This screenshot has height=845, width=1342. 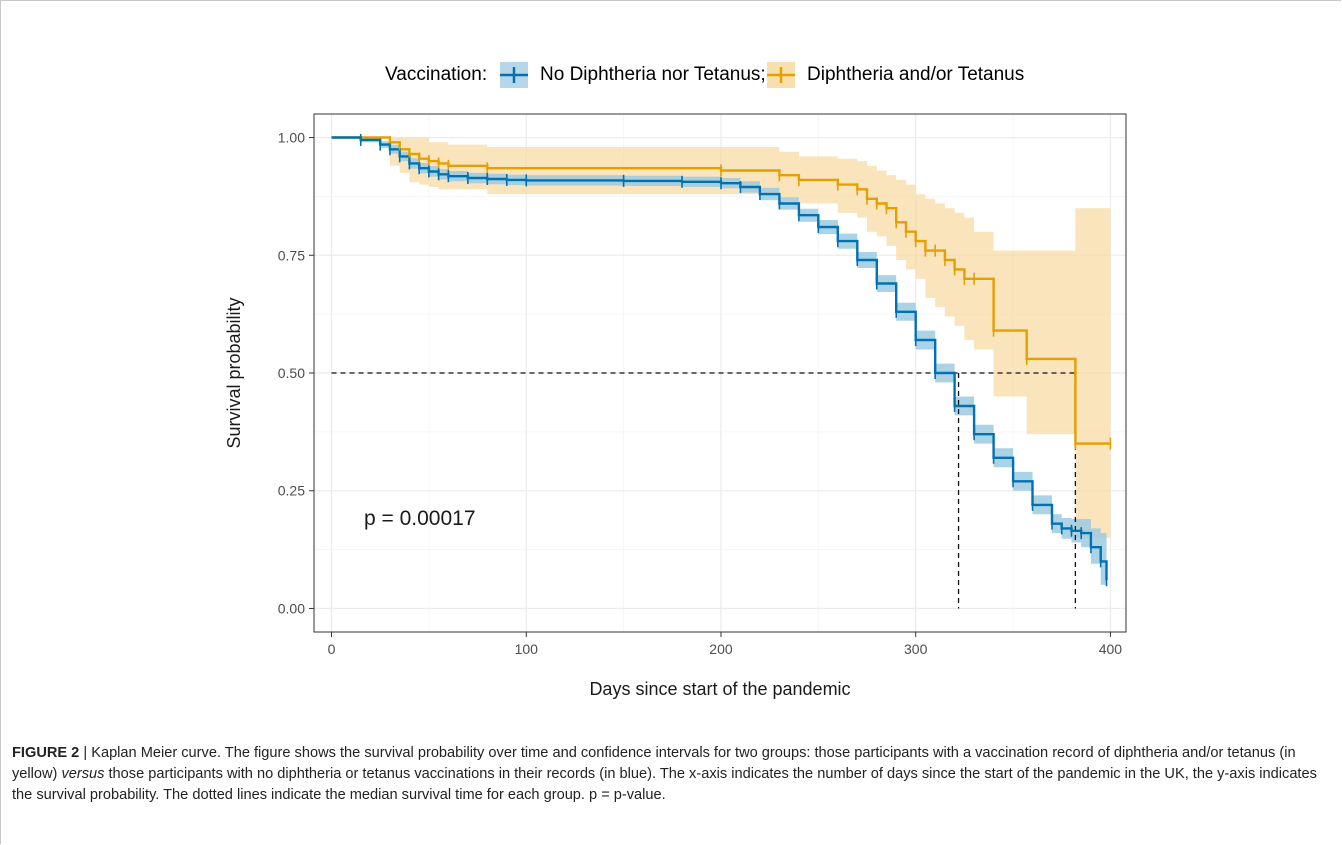 I want to click on x-tick-label: 200, so click(x=721, y=649).